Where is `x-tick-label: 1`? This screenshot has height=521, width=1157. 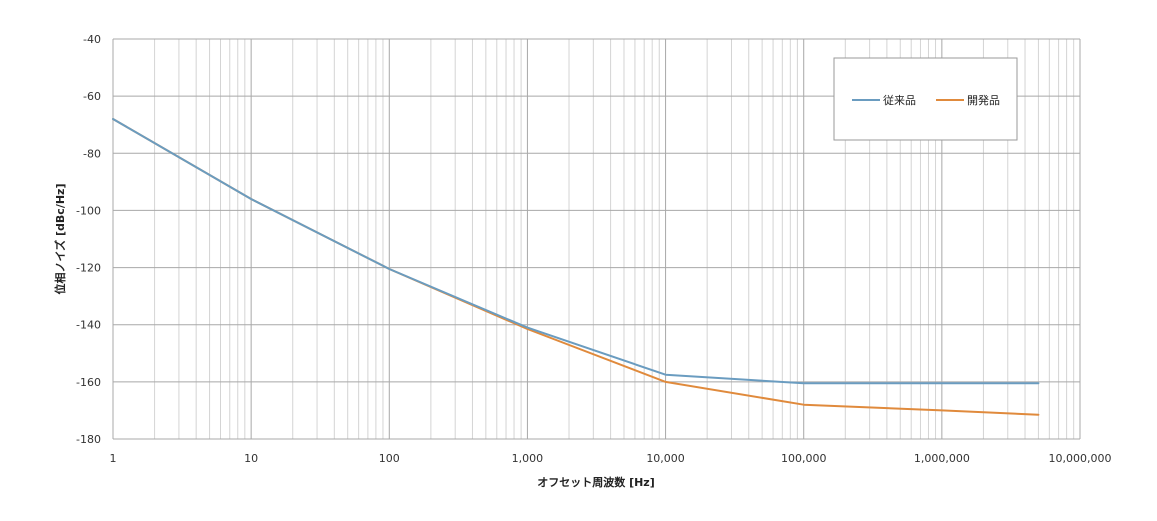 x-tick-label: 1 is located at coordinates (113, 458).